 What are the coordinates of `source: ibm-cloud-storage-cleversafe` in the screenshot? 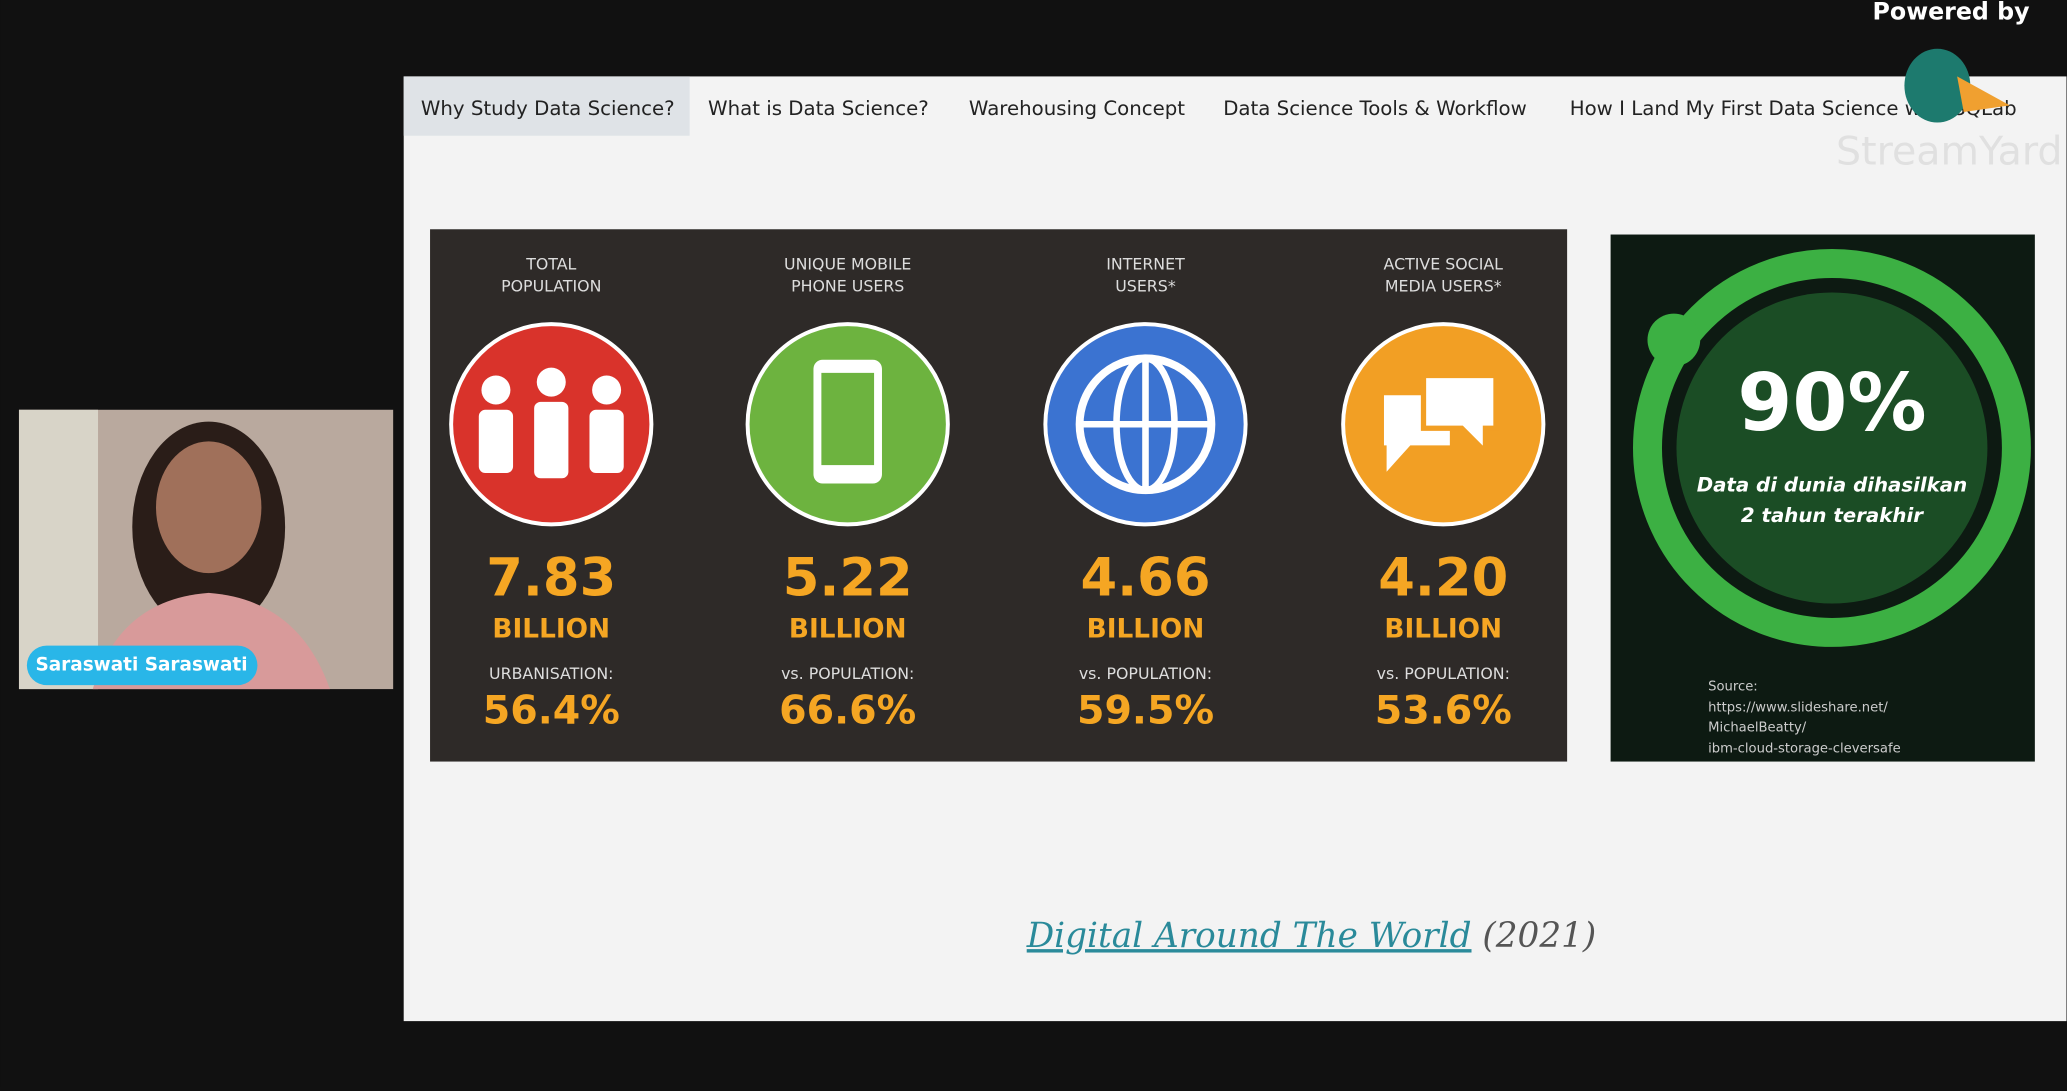 It's located at (1804, 748).